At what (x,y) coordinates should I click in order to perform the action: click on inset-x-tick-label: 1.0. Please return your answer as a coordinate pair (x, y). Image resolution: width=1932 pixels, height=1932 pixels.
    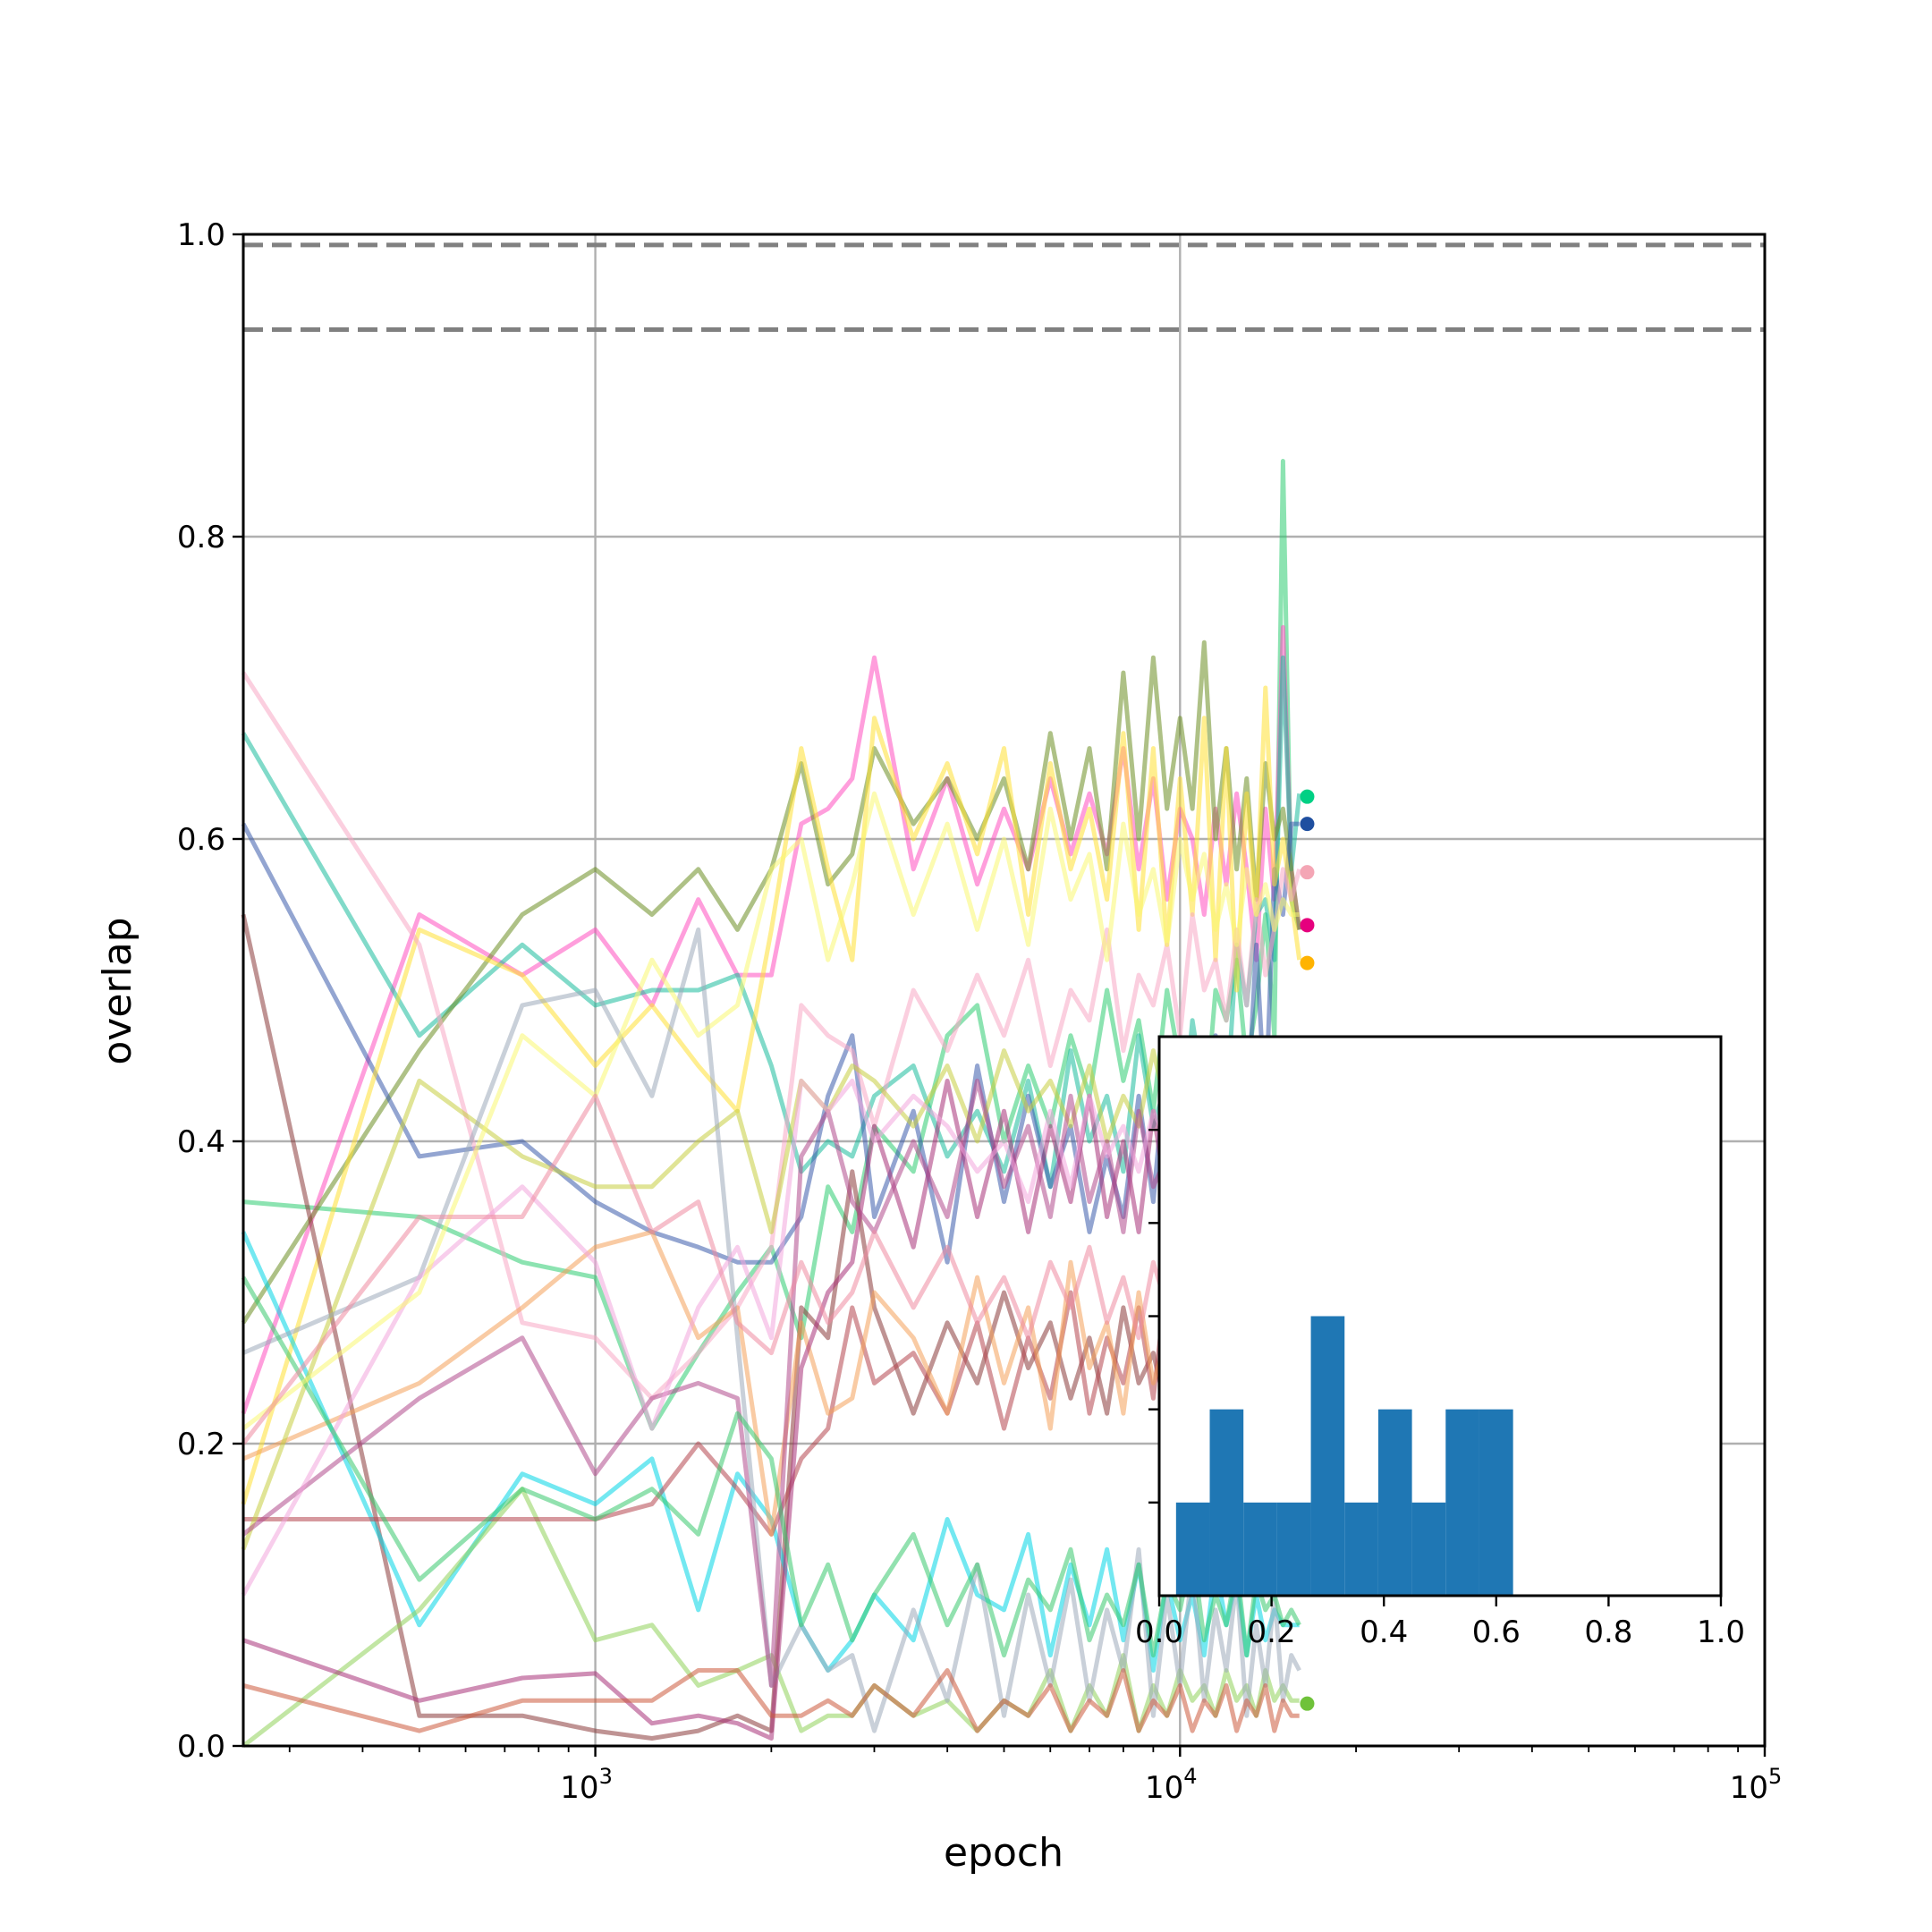
    Looking at the image, I should click on (1721, 1632).